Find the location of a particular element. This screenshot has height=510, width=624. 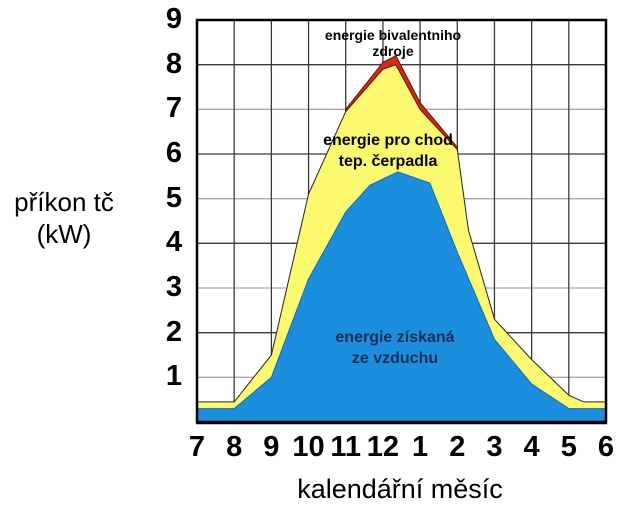

x-tick-label: 1 is located at coordinates (420, 447).